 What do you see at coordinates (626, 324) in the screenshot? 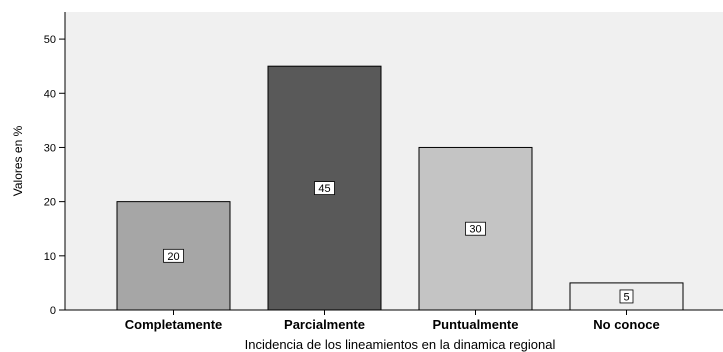
I see `category-label: No conoce` at bounding box center [626, 324].